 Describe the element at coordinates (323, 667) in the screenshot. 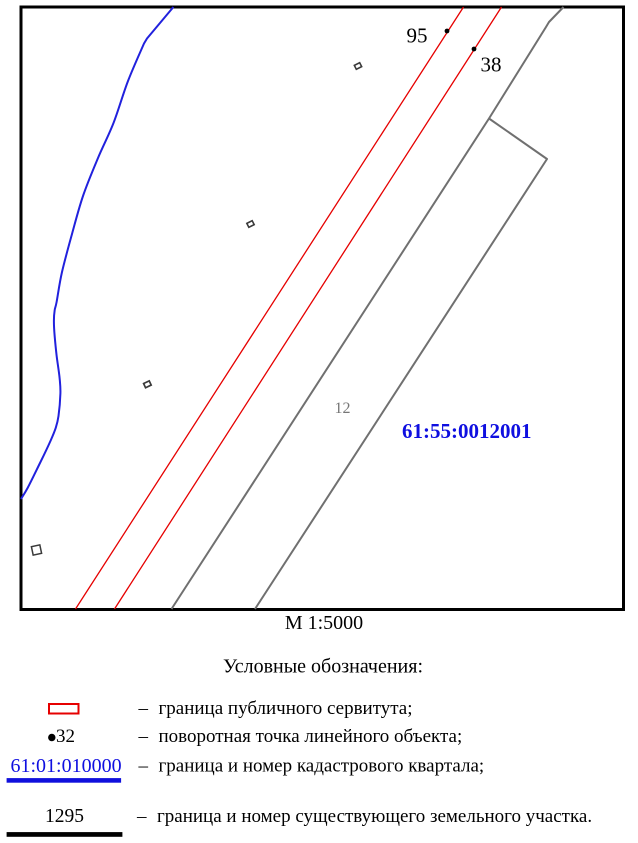

I see `svg-text: Условные обозначения:` at that location.